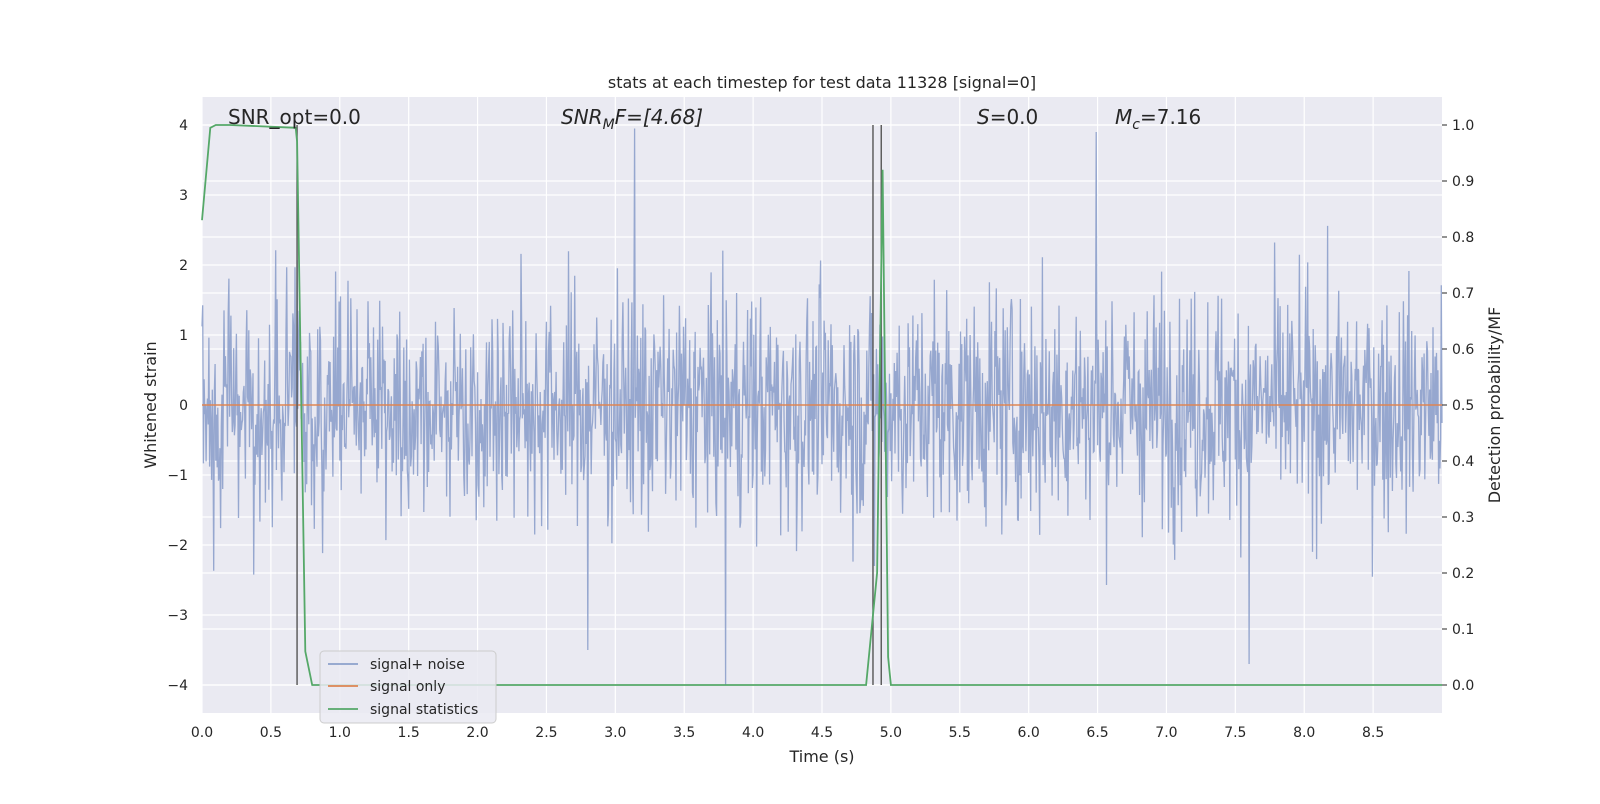 The height and width of the screenshot is (804, 1600). I want to click on y-tick-label-right: 0.5, so click(1463, 406).